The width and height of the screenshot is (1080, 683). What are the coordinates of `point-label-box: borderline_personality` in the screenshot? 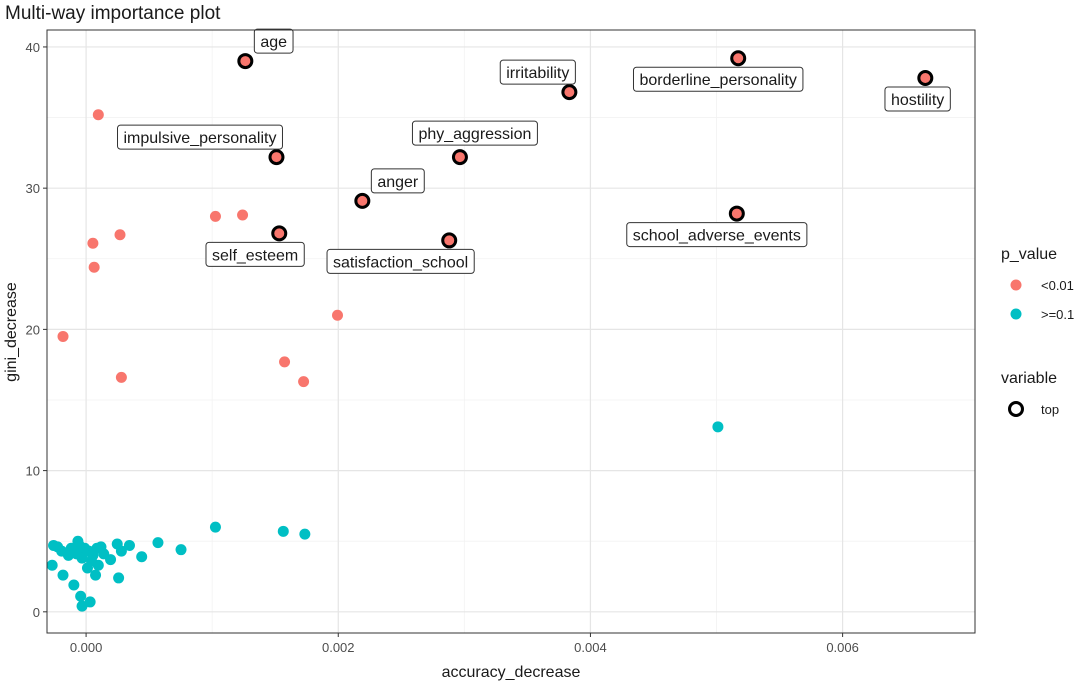 It's located at (718, 79).